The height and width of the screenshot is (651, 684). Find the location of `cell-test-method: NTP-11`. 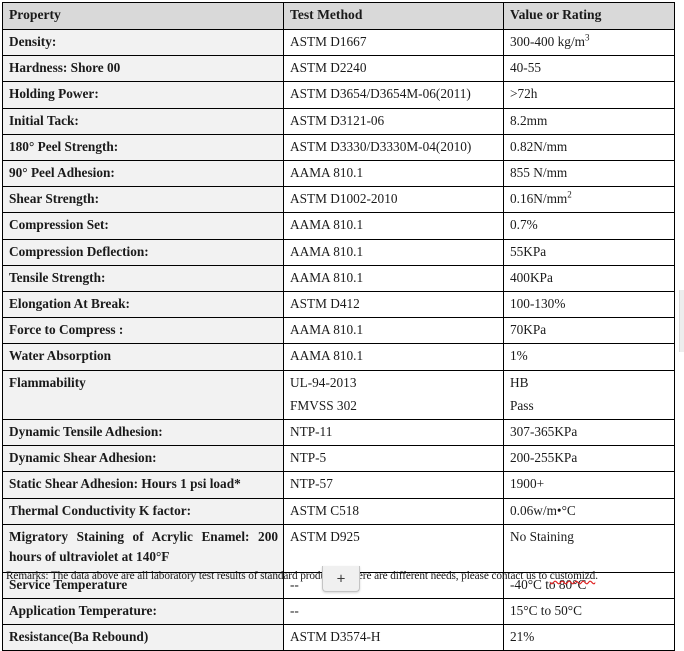

cell-test-method: NTP-11 is located at coordinates (393, 433).